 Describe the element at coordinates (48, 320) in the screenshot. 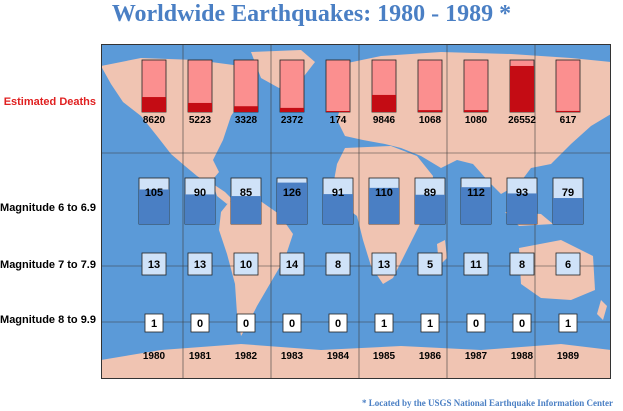

I see `row-label-magnitude-8: Magnitude 8 to 9.9` at that location.